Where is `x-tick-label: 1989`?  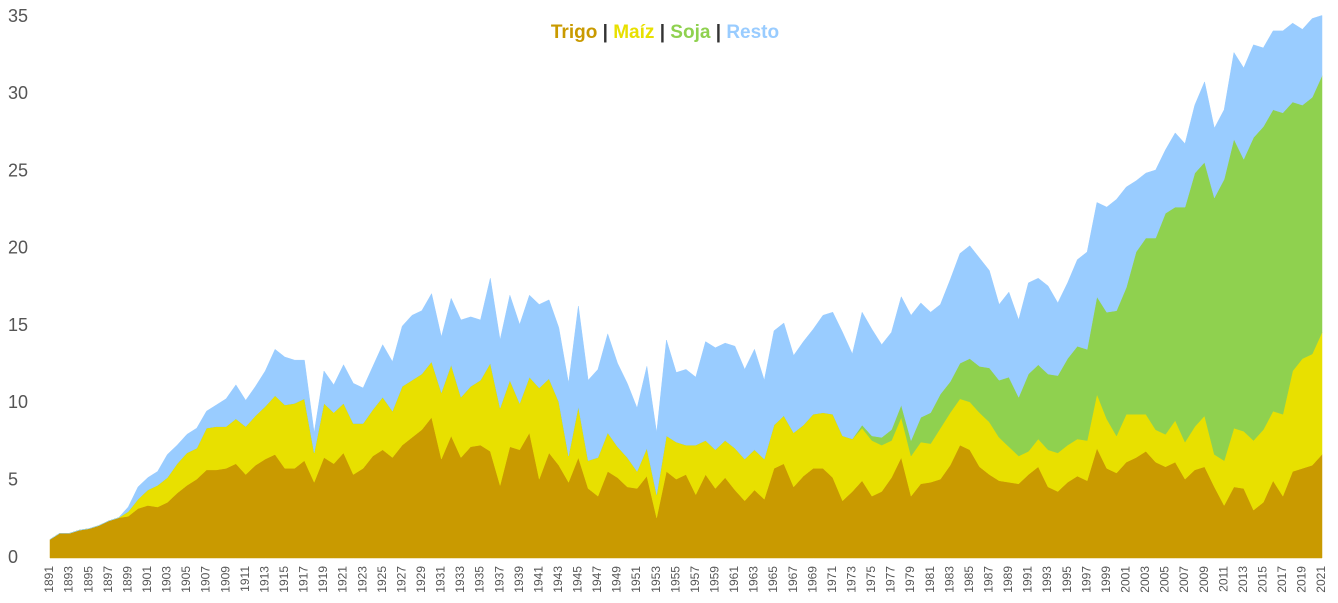 x-tick-label: 1989 is located at coordinates (1008, 579).